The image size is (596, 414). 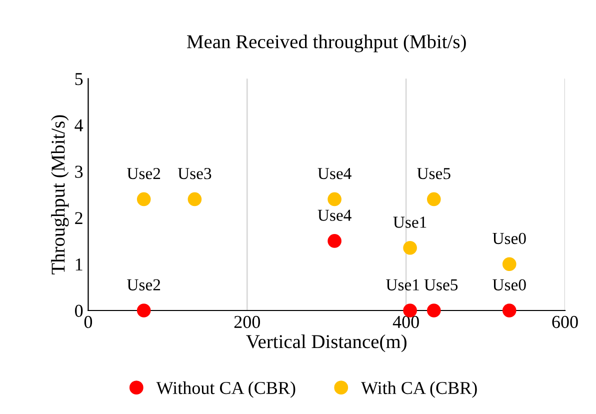 I want to click on y-tick-label: 0, so click(x=79, y=310).